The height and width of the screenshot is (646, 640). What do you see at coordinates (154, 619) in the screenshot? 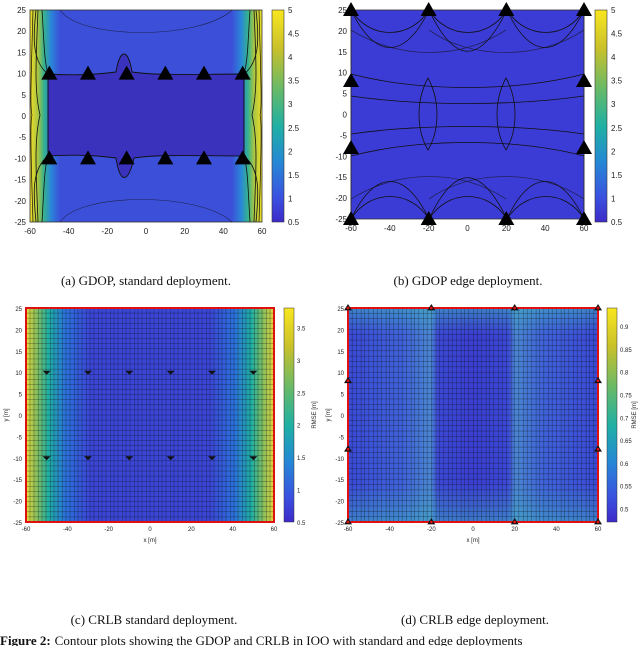
I see `caption-c: (c) CRLB standard deployment.` at bounding box center [154, 619].